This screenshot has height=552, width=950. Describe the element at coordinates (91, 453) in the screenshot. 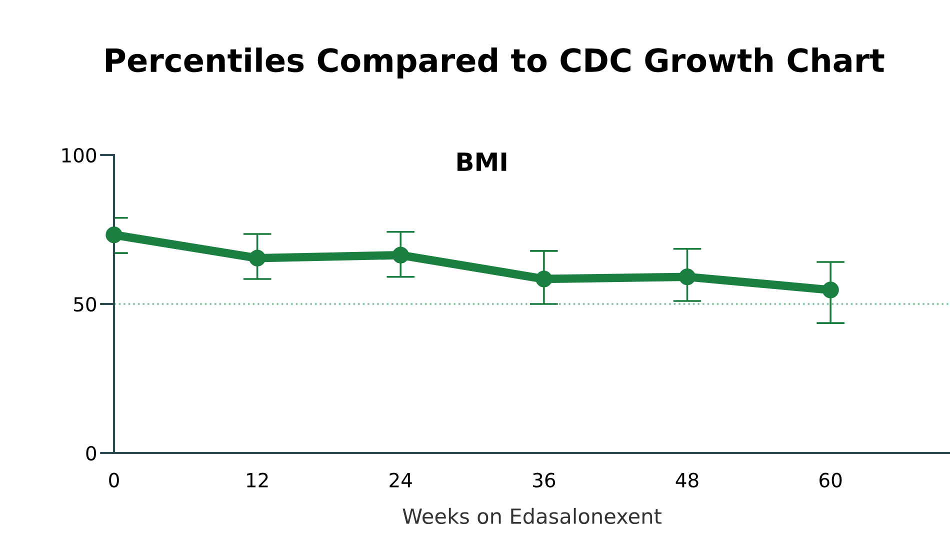

I see `y-tick-label: 0` at that location.